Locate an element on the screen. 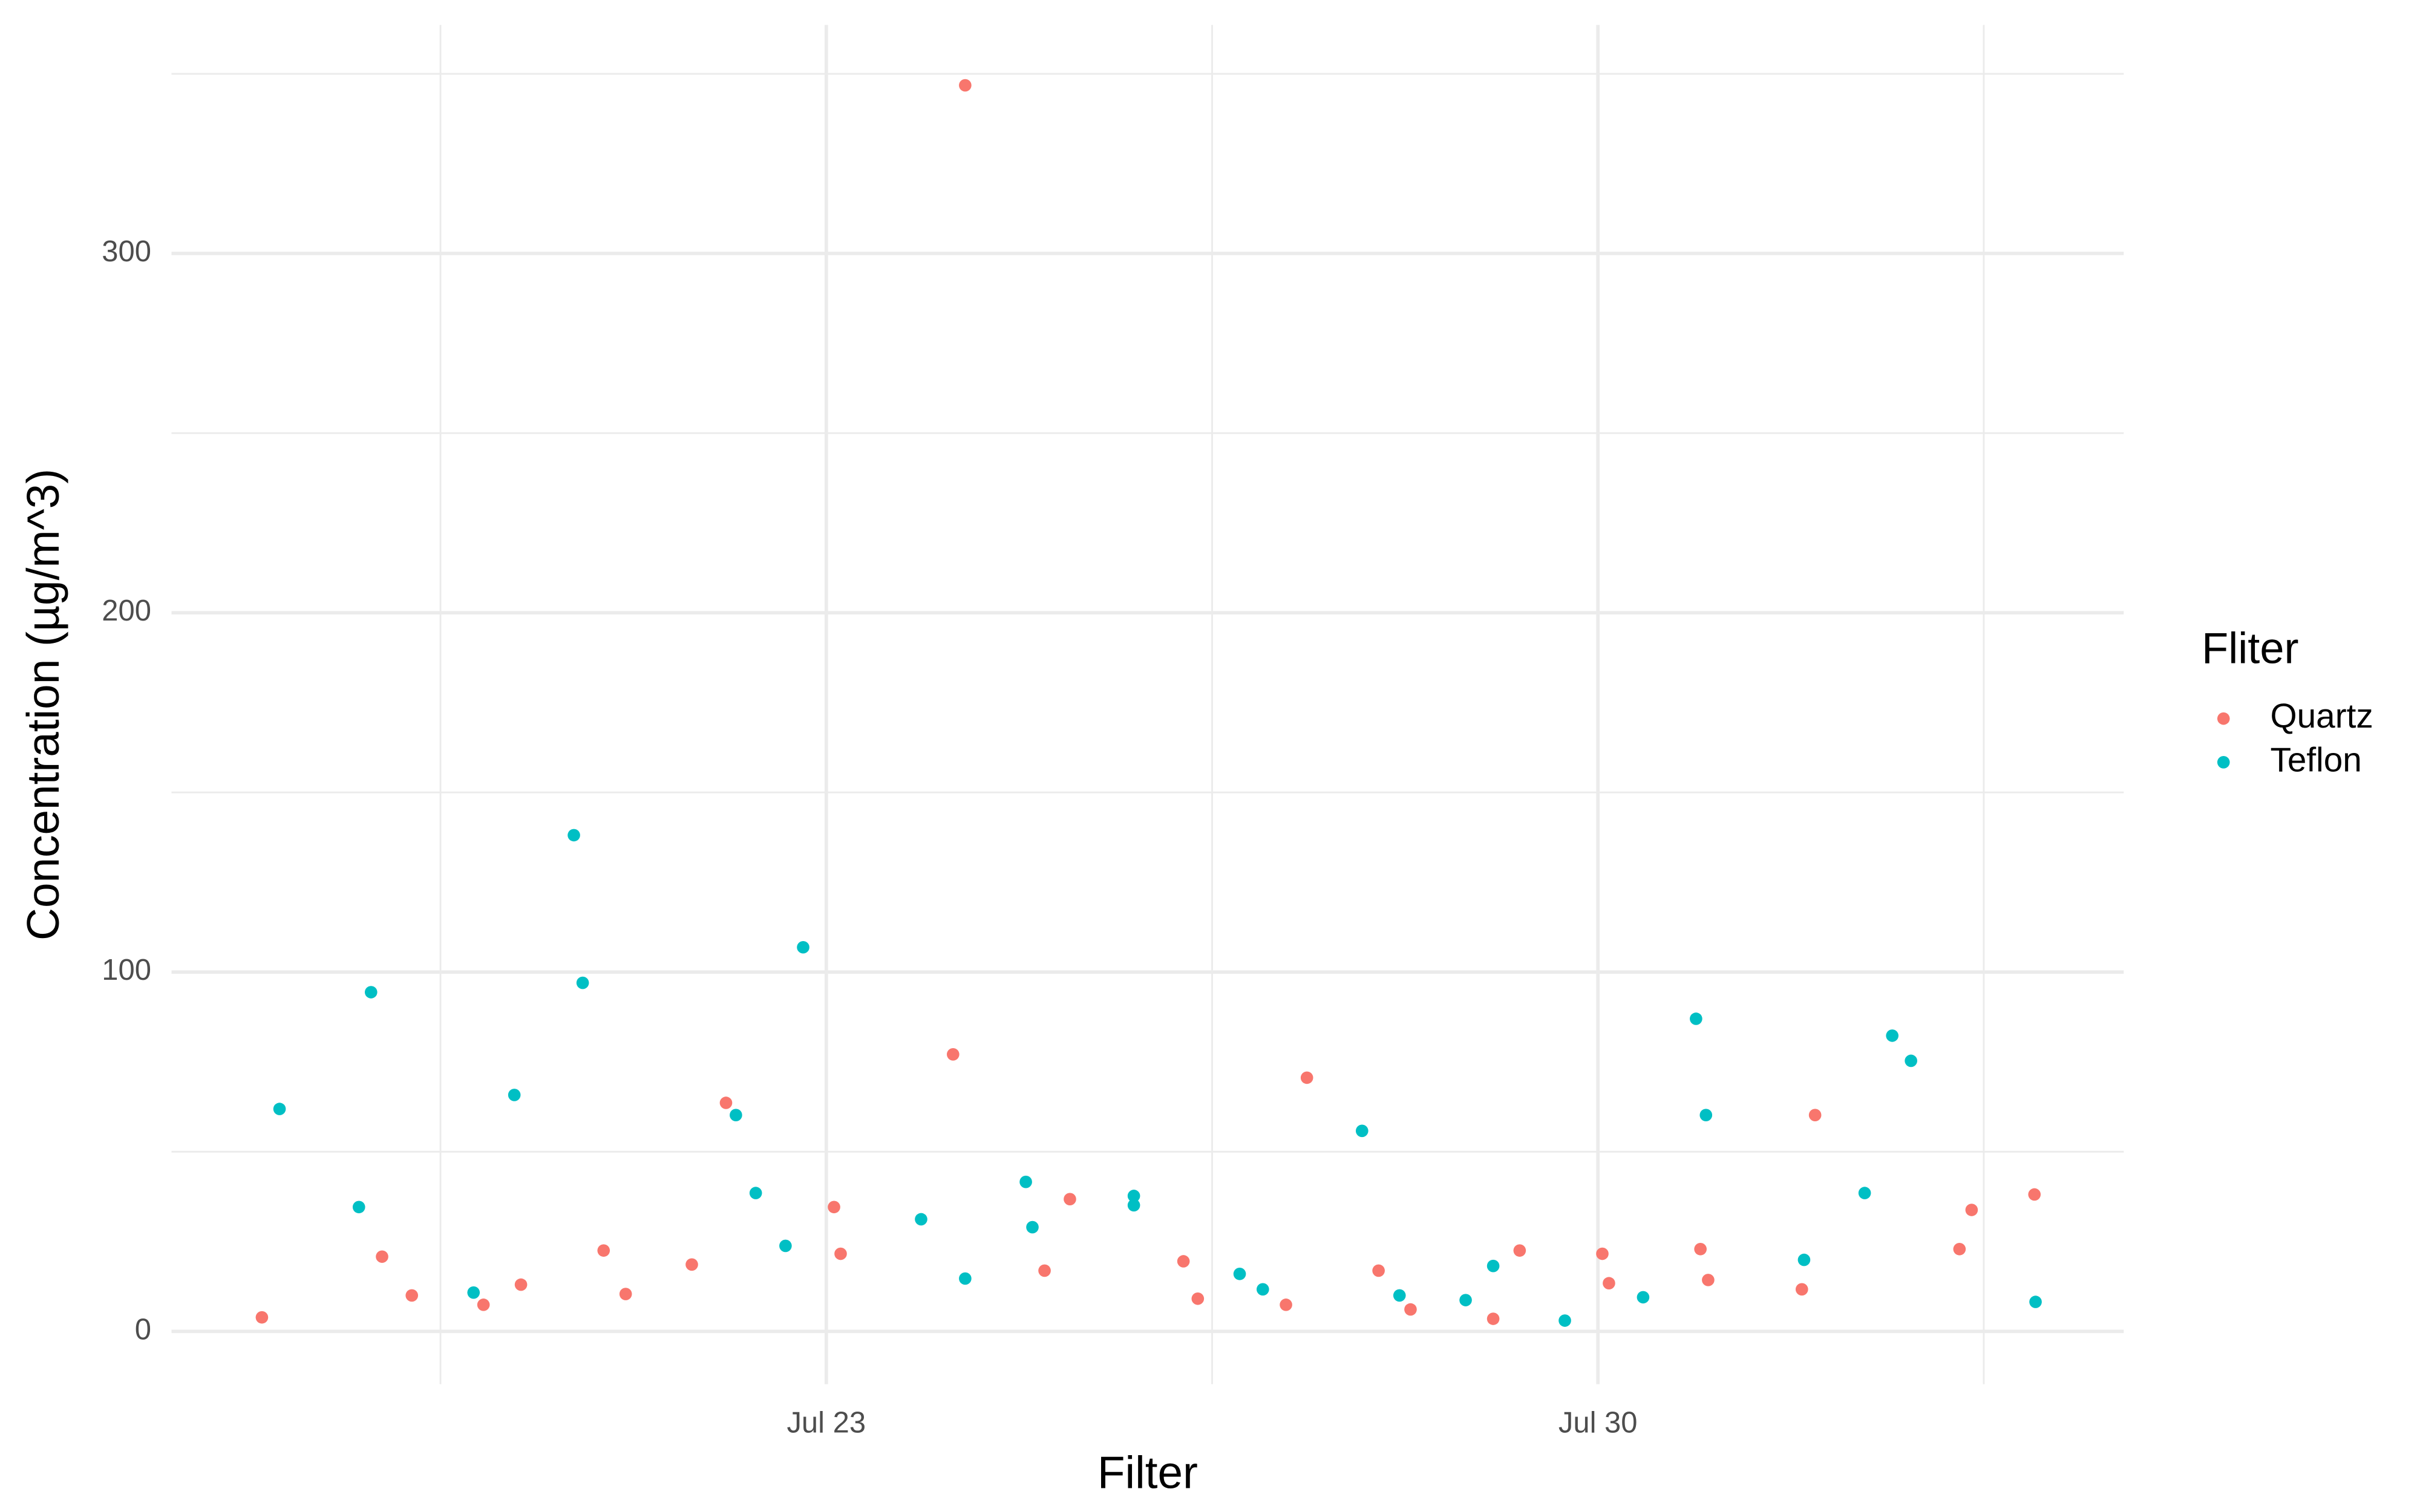 Image resolution: width=2420 pixels, height=1512 pixels. y-axis-title: Concentration (µg/m^3) is located at coordinates (43, 704).